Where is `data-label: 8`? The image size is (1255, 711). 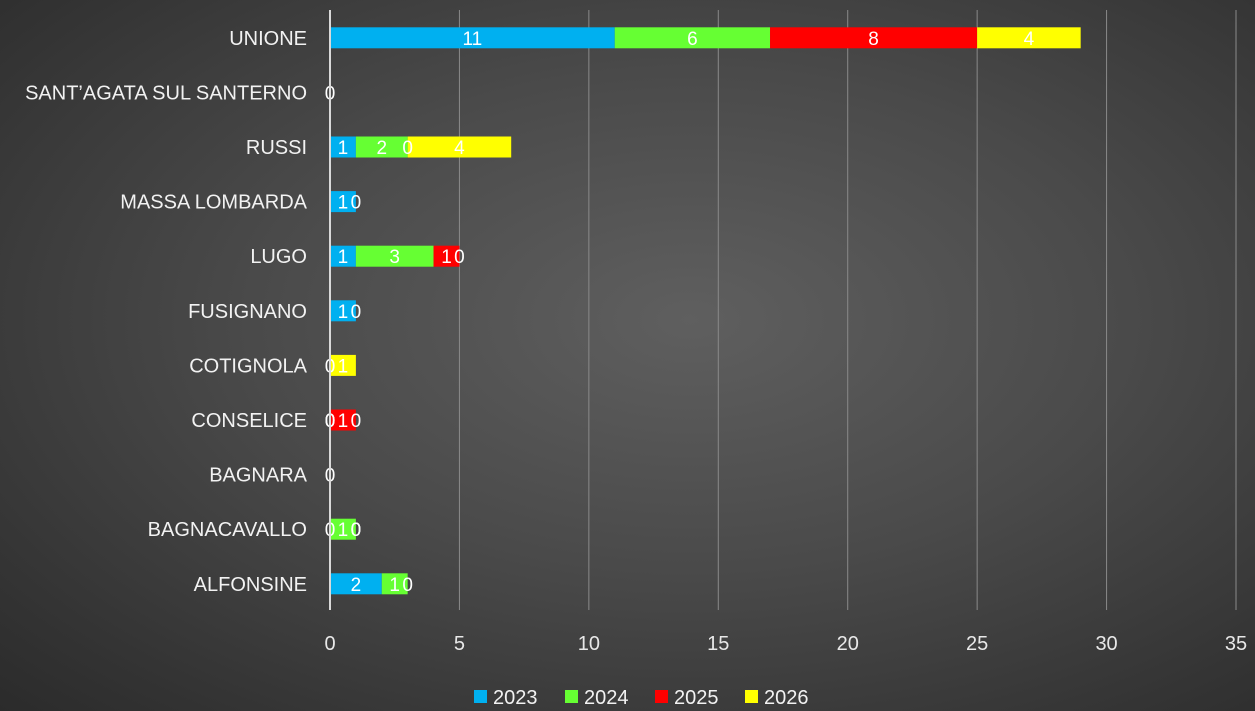 data-label: 8 is located at coordinates (873, 39).